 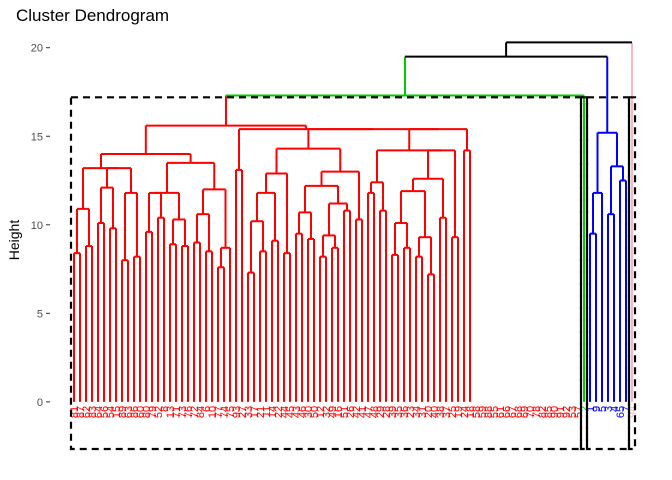 What do you see at coordinates (387, 412) in the screenshot?
I see `leaf-label: 28` at bounding box center [387, 412].